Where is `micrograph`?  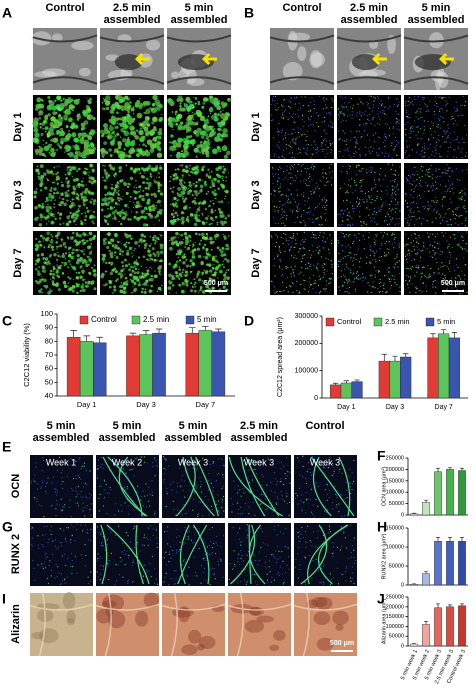
micrograph is located at coordinates (436, 263).